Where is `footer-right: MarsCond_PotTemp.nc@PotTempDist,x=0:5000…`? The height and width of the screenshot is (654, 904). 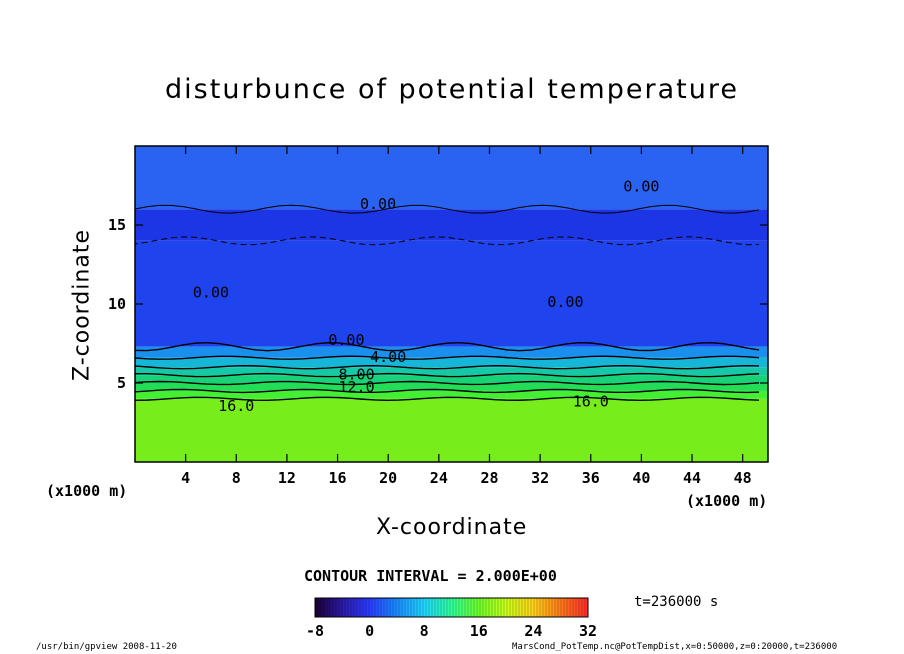 footer-right: MarsCond_PotTemp.nc@PotTempDist,x=0:5000… is located at coordinates (675, 647).